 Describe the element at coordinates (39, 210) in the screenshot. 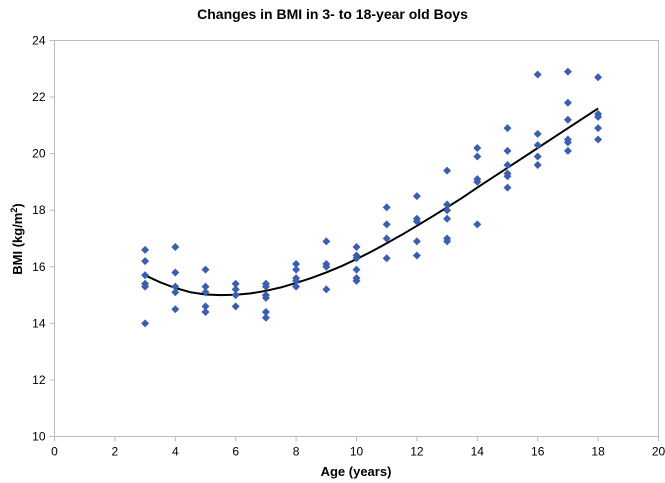

I see `y-tick-label: 18` at that location.